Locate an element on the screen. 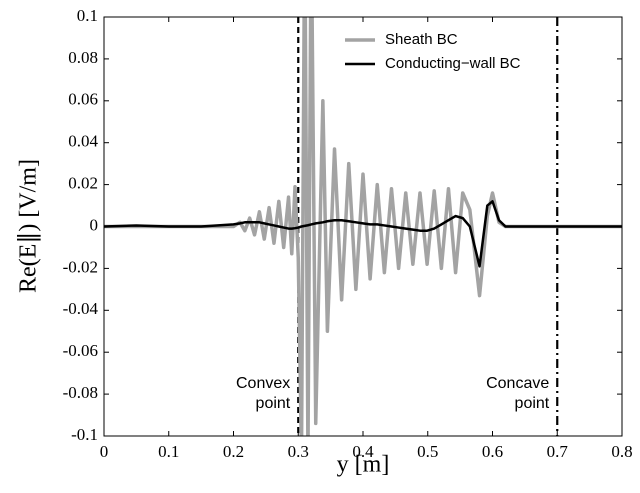 This screenshot has height=493, width=640. y-tick-label: -0.1 is located at coordinates (84, 434).